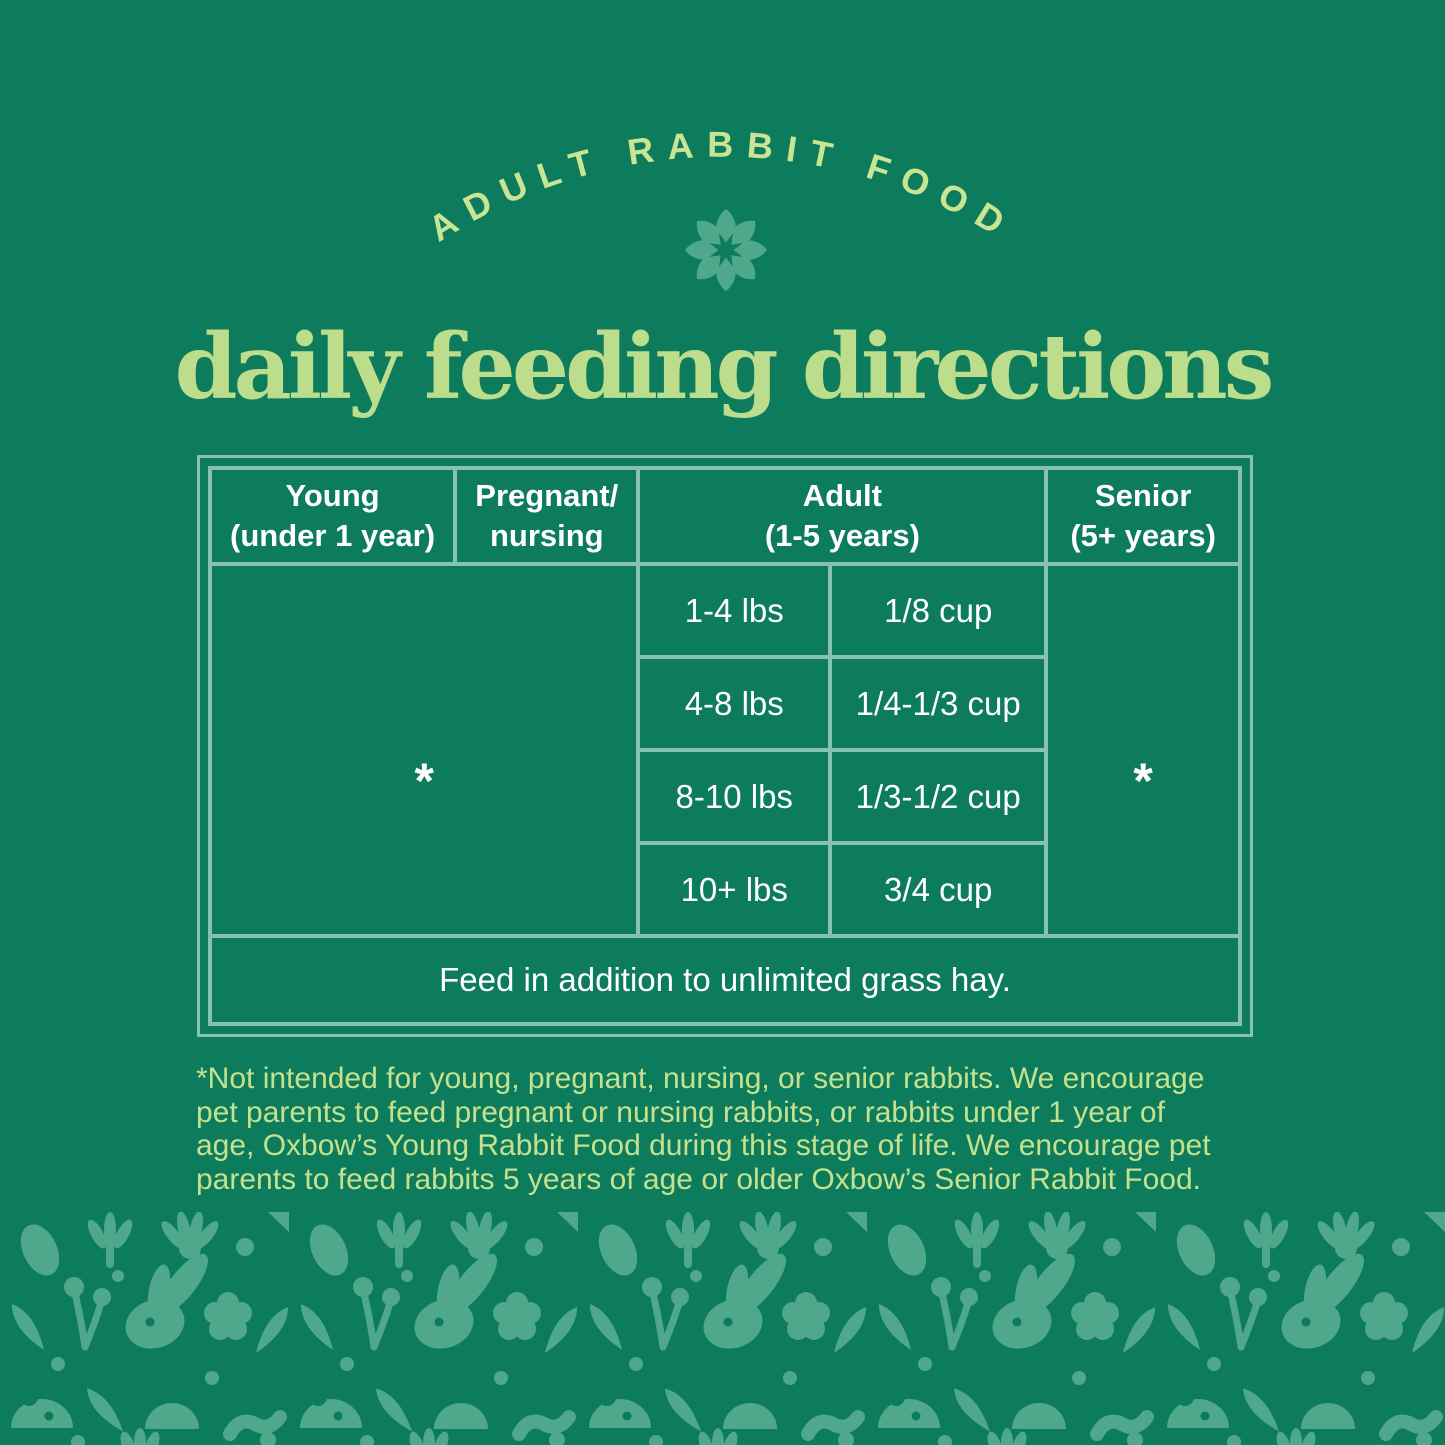  What do you see at coordinates (1143, 516) in the screenshot?
I see `col-header-senior: Senior (5+ years)` at bounding box center [1143, 516].